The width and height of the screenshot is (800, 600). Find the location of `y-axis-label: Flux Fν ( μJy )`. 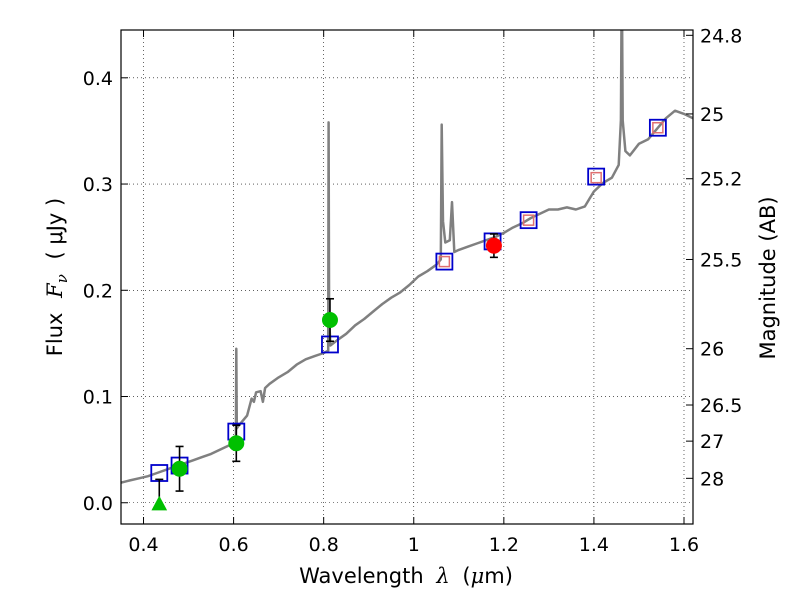

y-axis-label: Flux Fν ( μJy ) is located at coordinates (57, 277).